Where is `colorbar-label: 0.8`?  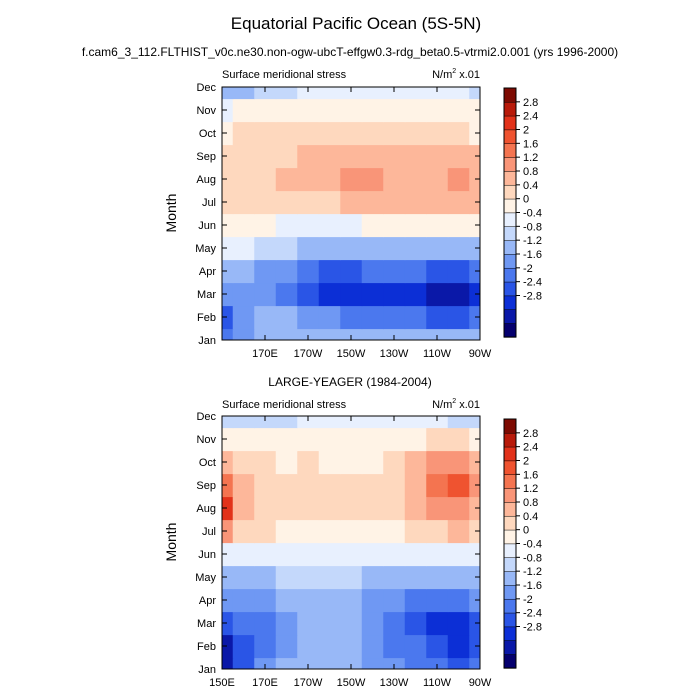 colorbar-label: 0.8 is located at coordinates (530, 172).